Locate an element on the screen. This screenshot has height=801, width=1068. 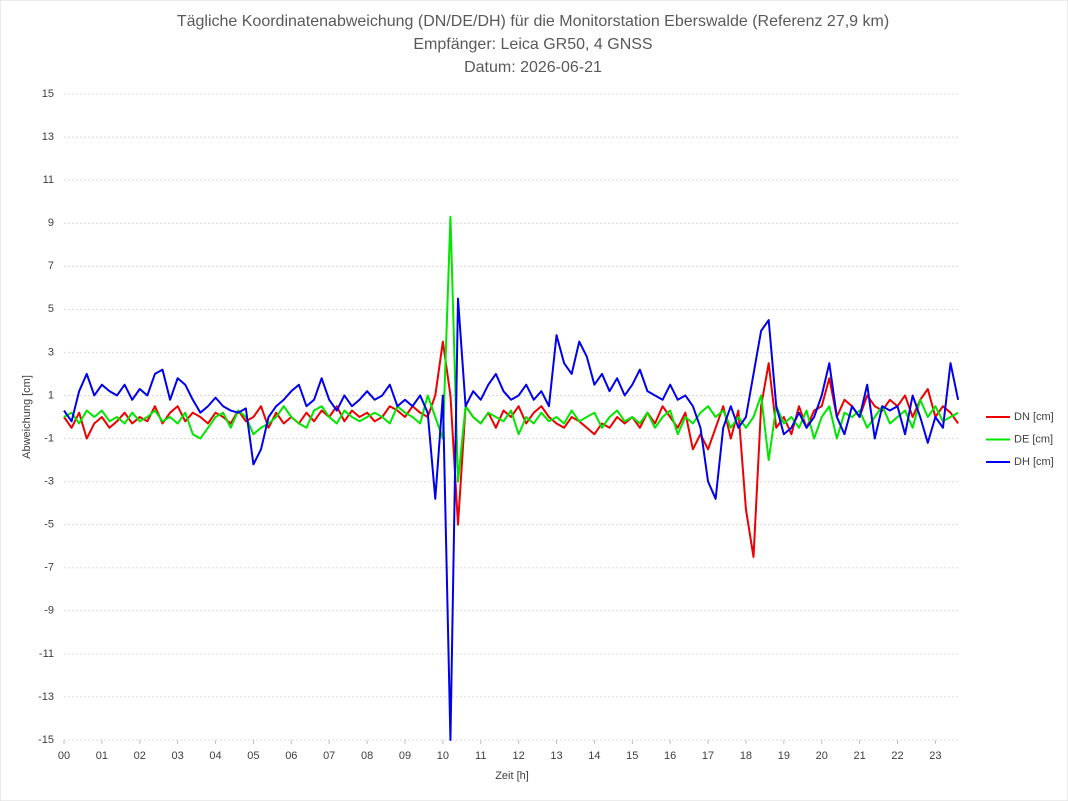
x-tick-label: 03 is located at coordinates (178, 756).